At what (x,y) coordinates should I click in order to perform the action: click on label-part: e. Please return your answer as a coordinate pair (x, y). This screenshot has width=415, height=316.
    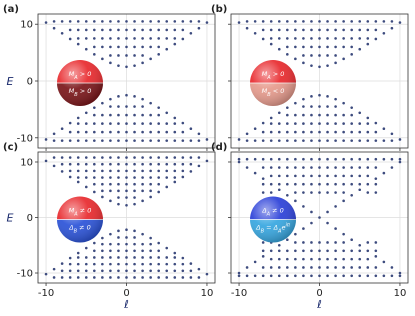
    Looking at the image, I should click on (283, 228).